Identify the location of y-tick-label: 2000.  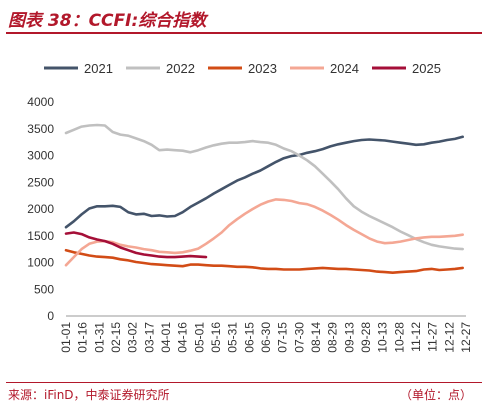
(40, 209).